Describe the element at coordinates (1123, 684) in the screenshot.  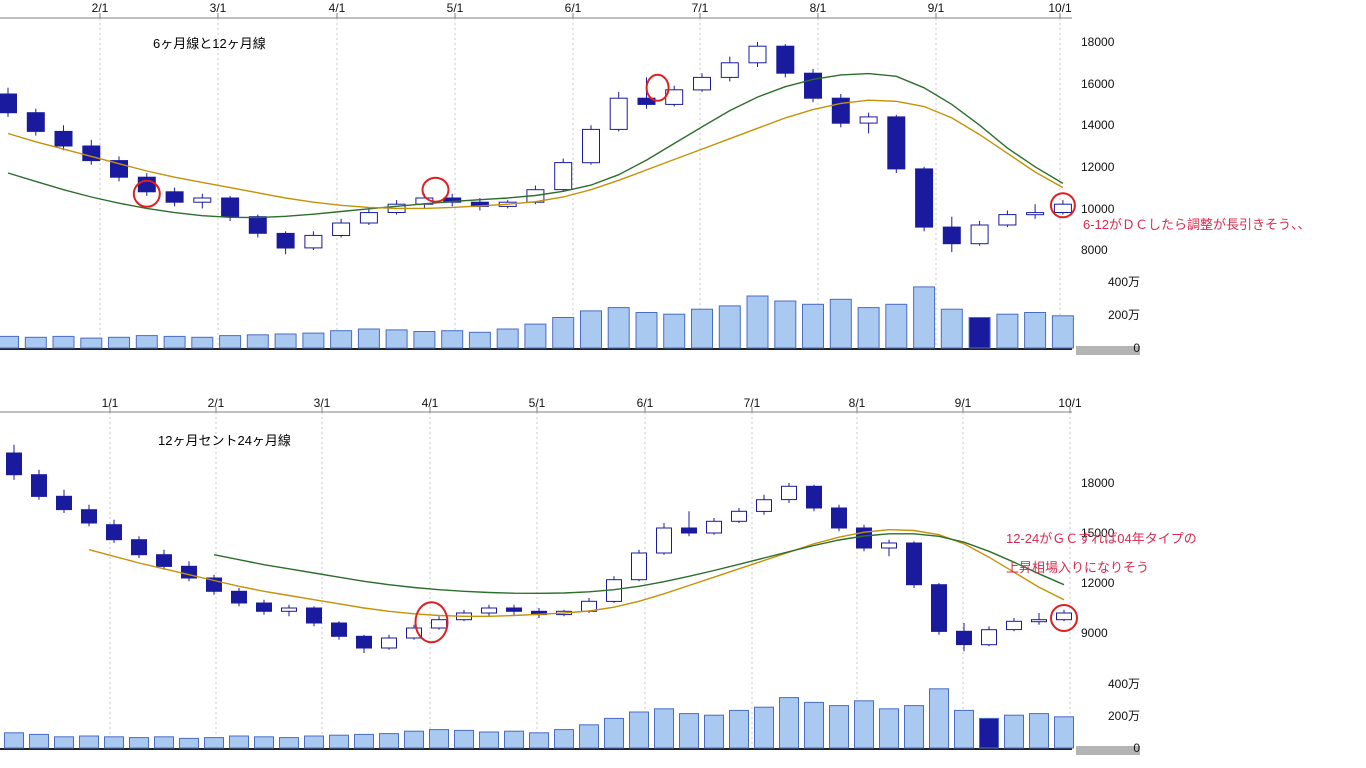
I see `volume-axis-label: 400万` at that location.